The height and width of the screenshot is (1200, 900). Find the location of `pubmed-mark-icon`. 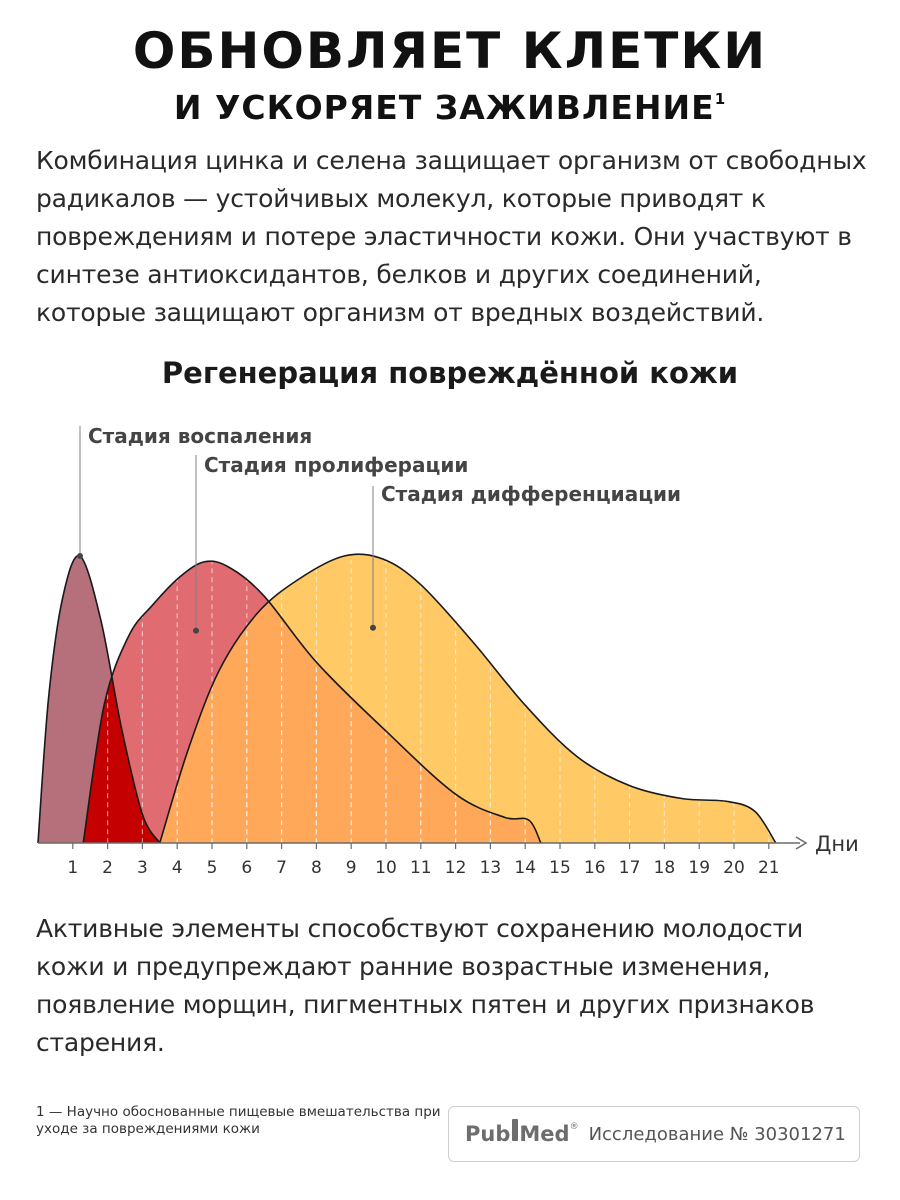

pubmed-mark-icon is located at coordinates (515, 1130).